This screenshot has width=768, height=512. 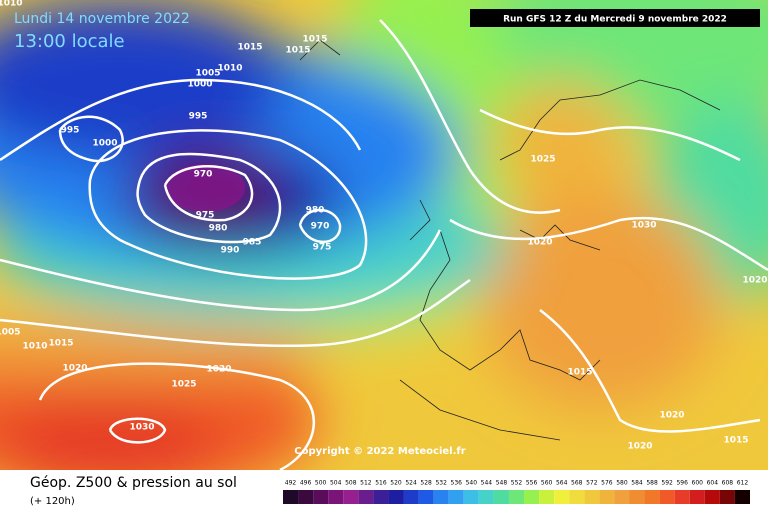 I want to click on scale-label: 588, so click(x=652, y=483).